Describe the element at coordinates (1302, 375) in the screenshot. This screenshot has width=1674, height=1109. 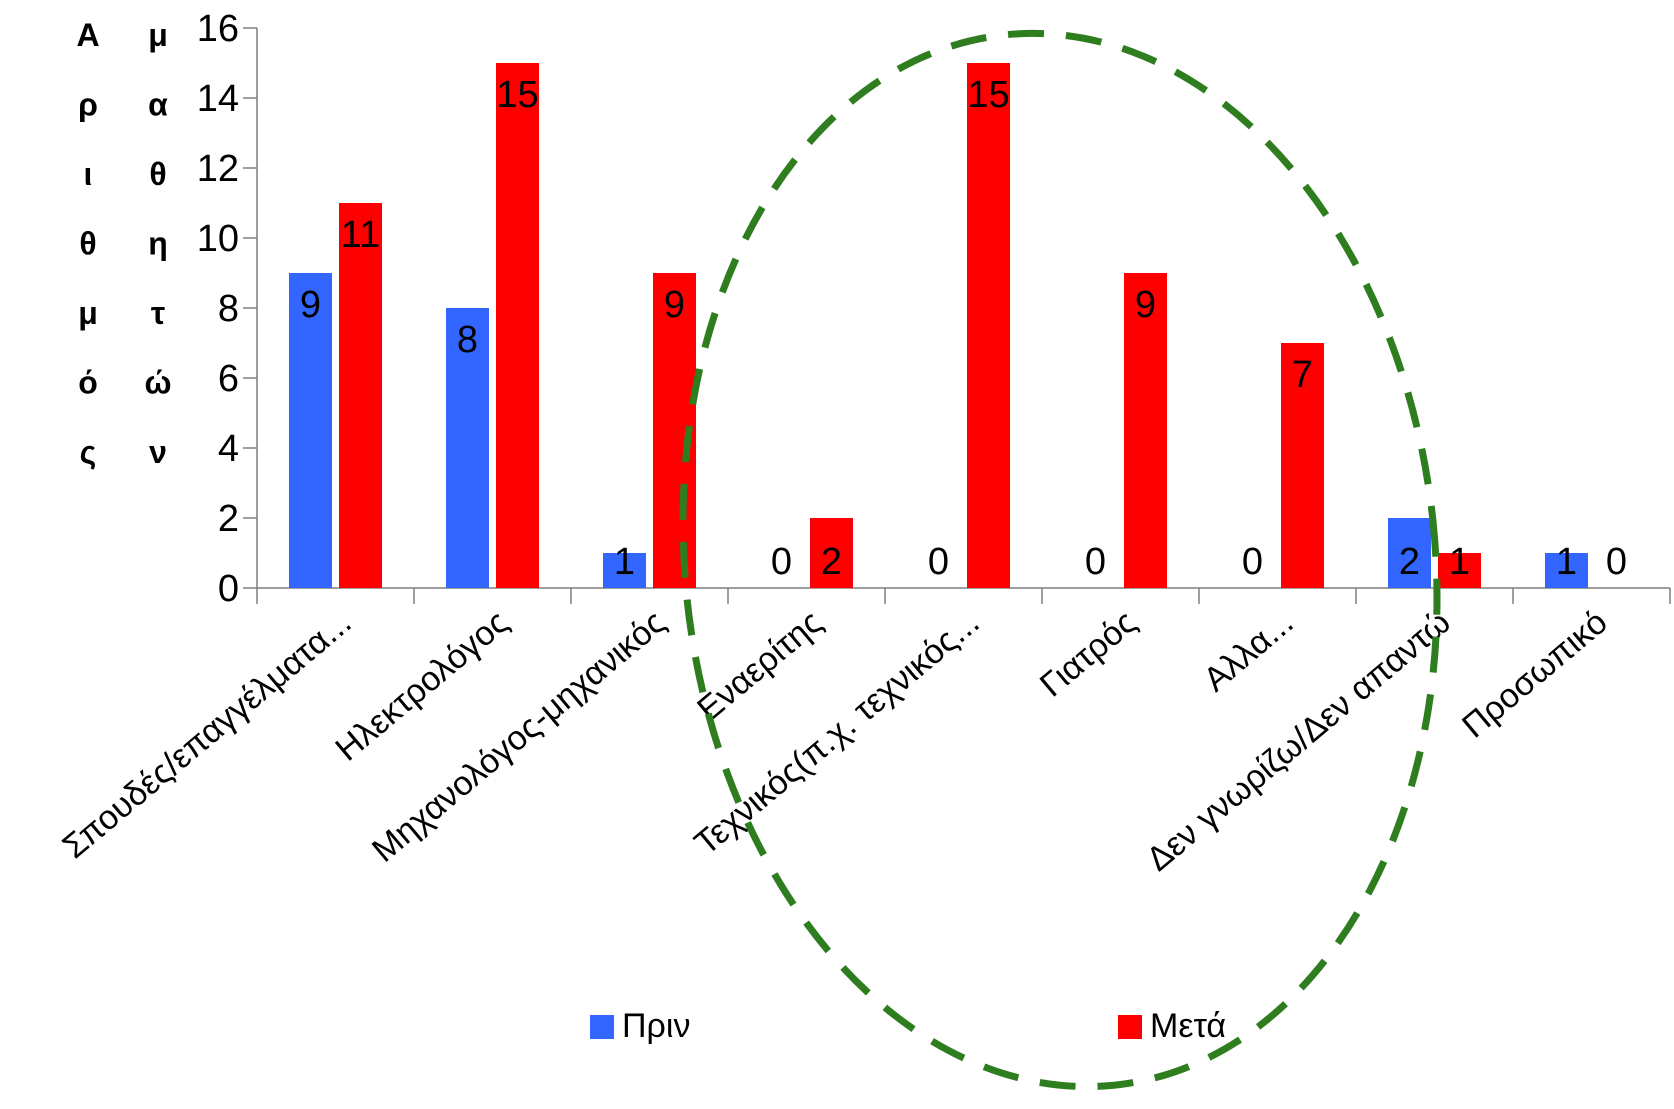
I see `data-label: 7` at that location.